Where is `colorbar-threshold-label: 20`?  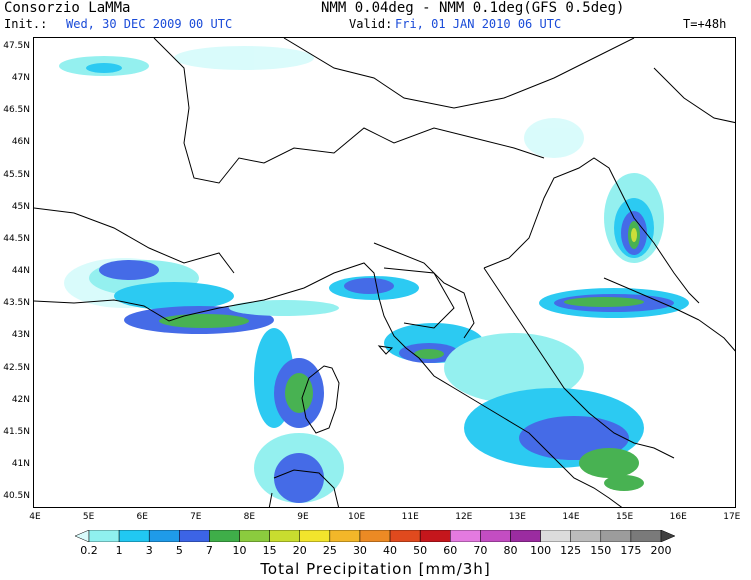 colorbar-threshold-label: 20 is located at coordinates (299, 550).